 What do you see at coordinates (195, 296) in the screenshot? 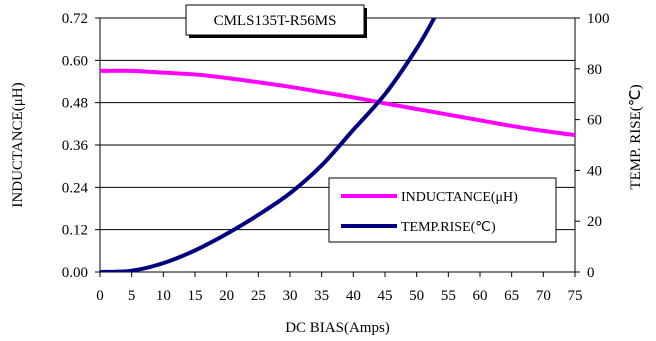
I see `x-tick-label-15: 15` at bounding box center [195, 296].